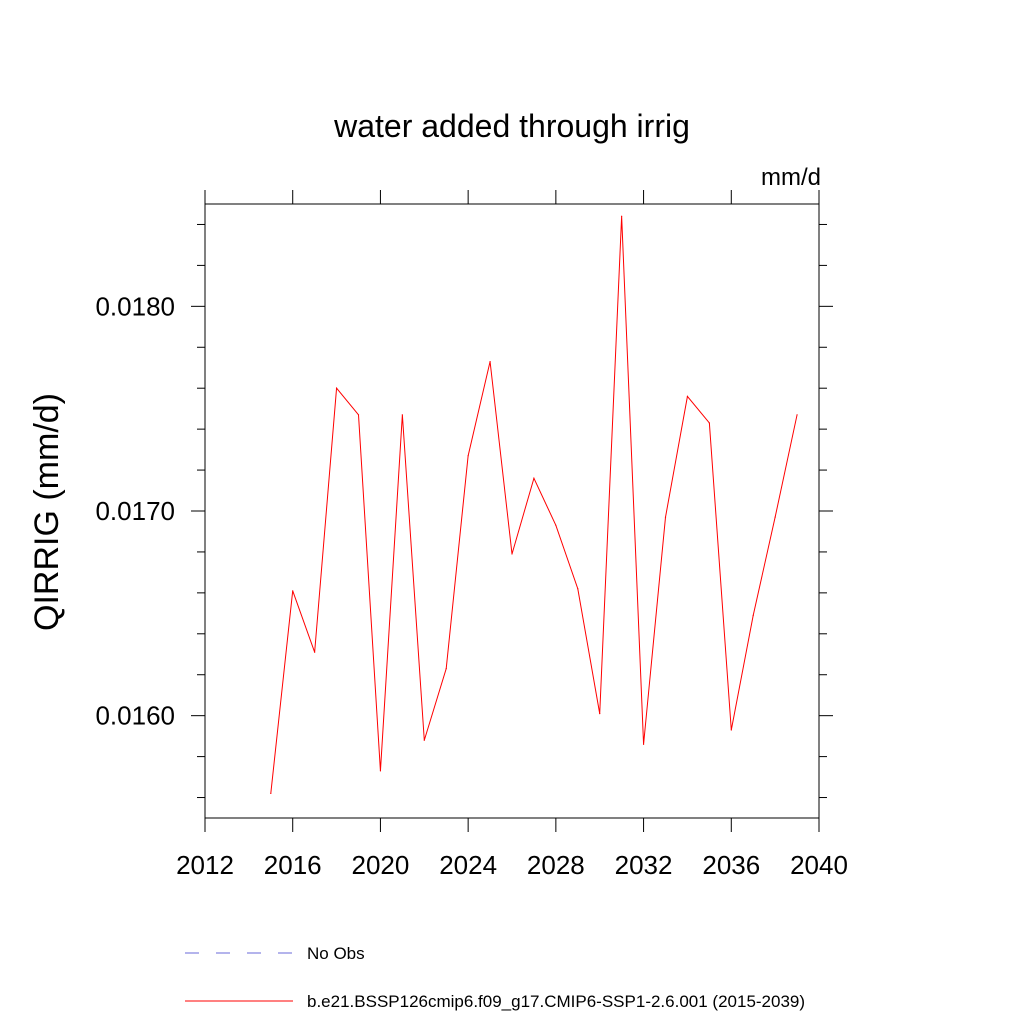 This screenshot has width=1024, height=1024. I want to click on legend-label-no-obs: No Obs, so click(336, 953).